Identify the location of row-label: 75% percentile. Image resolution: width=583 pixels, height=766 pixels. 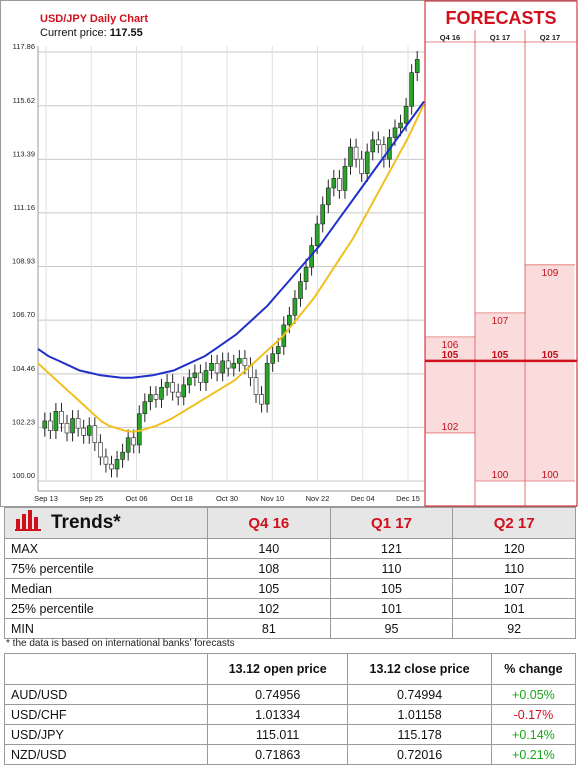
(106, 568).